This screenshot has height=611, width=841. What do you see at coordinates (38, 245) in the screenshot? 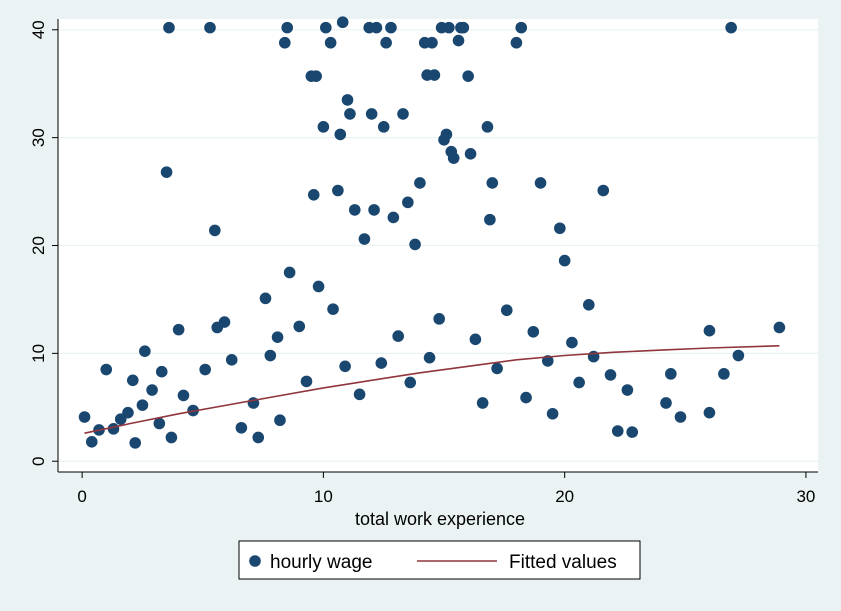
I see `y-tick-label-20: 20` at bounding box center [38, 245].